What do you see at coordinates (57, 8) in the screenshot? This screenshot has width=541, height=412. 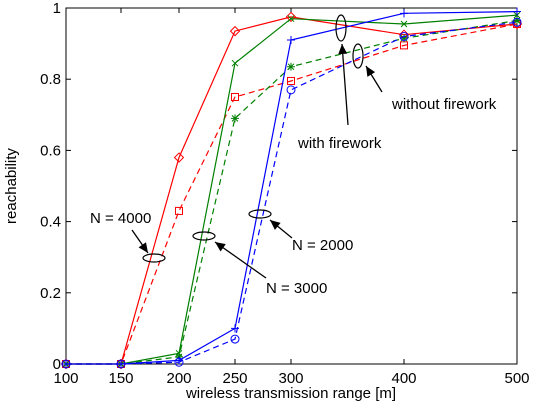 I see `y-tick-label: 1` at bounding box center [57, 8].